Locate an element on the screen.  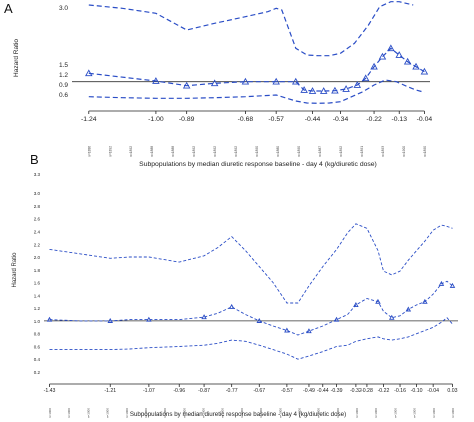
y-tick-label: 1.6 is located at coordinates (37, 283).